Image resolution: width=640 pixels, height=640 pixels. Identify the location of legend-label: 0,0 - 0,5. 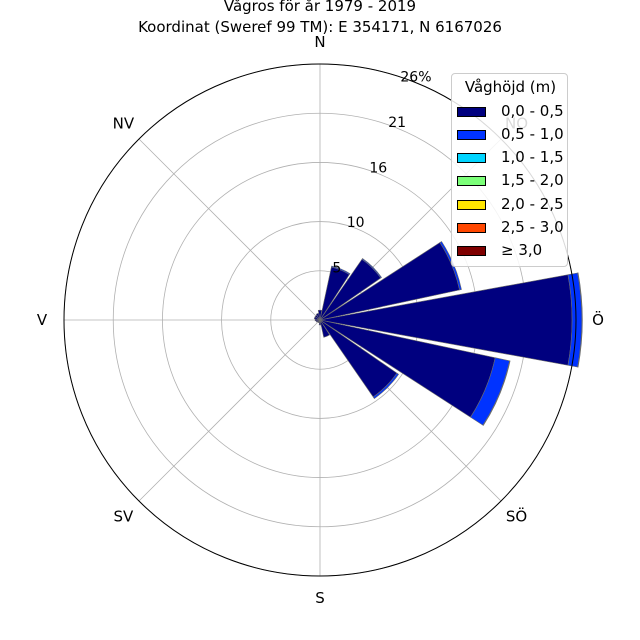
(532, 111).